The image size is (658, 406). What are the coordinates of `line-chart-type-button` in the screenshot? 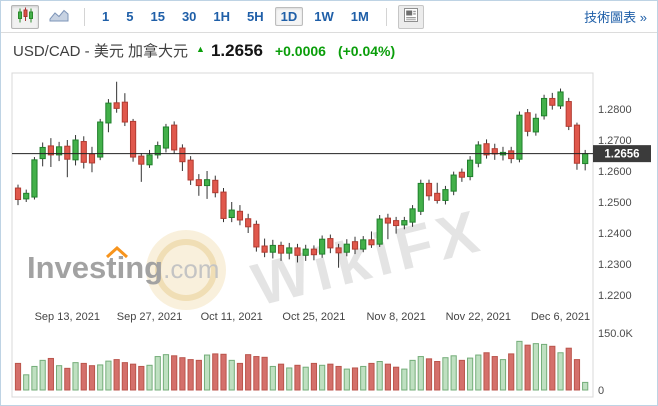 It's located at (59, 17).